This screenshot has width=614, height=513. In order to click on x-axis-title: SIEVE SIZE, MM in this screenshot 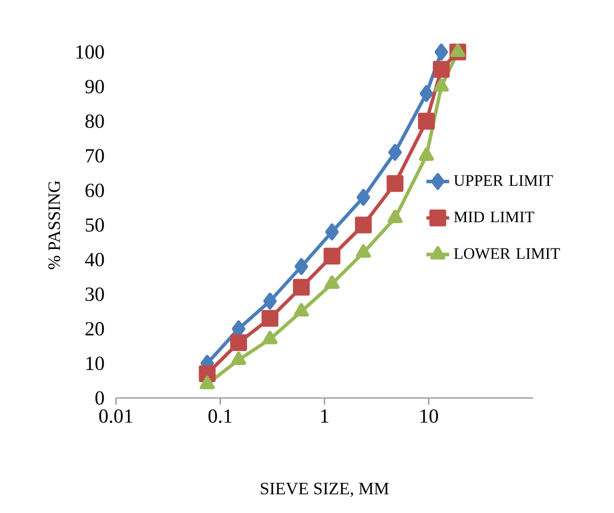, I will do `click(324, 489)`.